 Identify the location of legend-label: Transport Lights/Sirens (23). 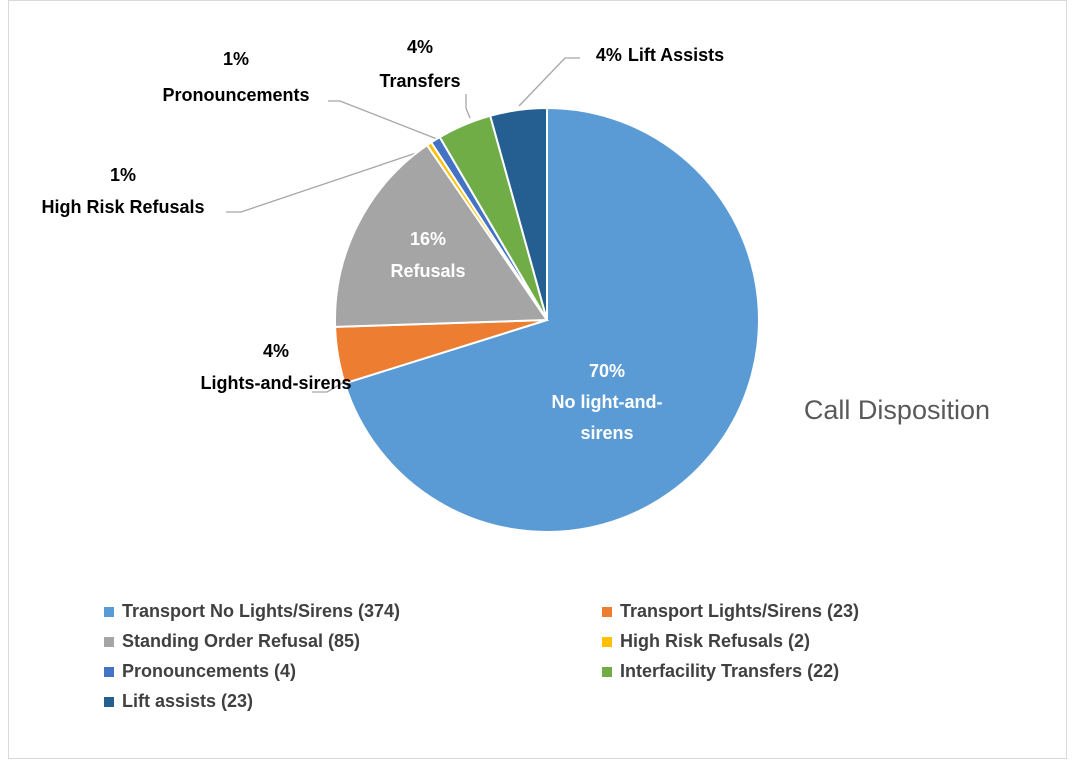
(739, 611).